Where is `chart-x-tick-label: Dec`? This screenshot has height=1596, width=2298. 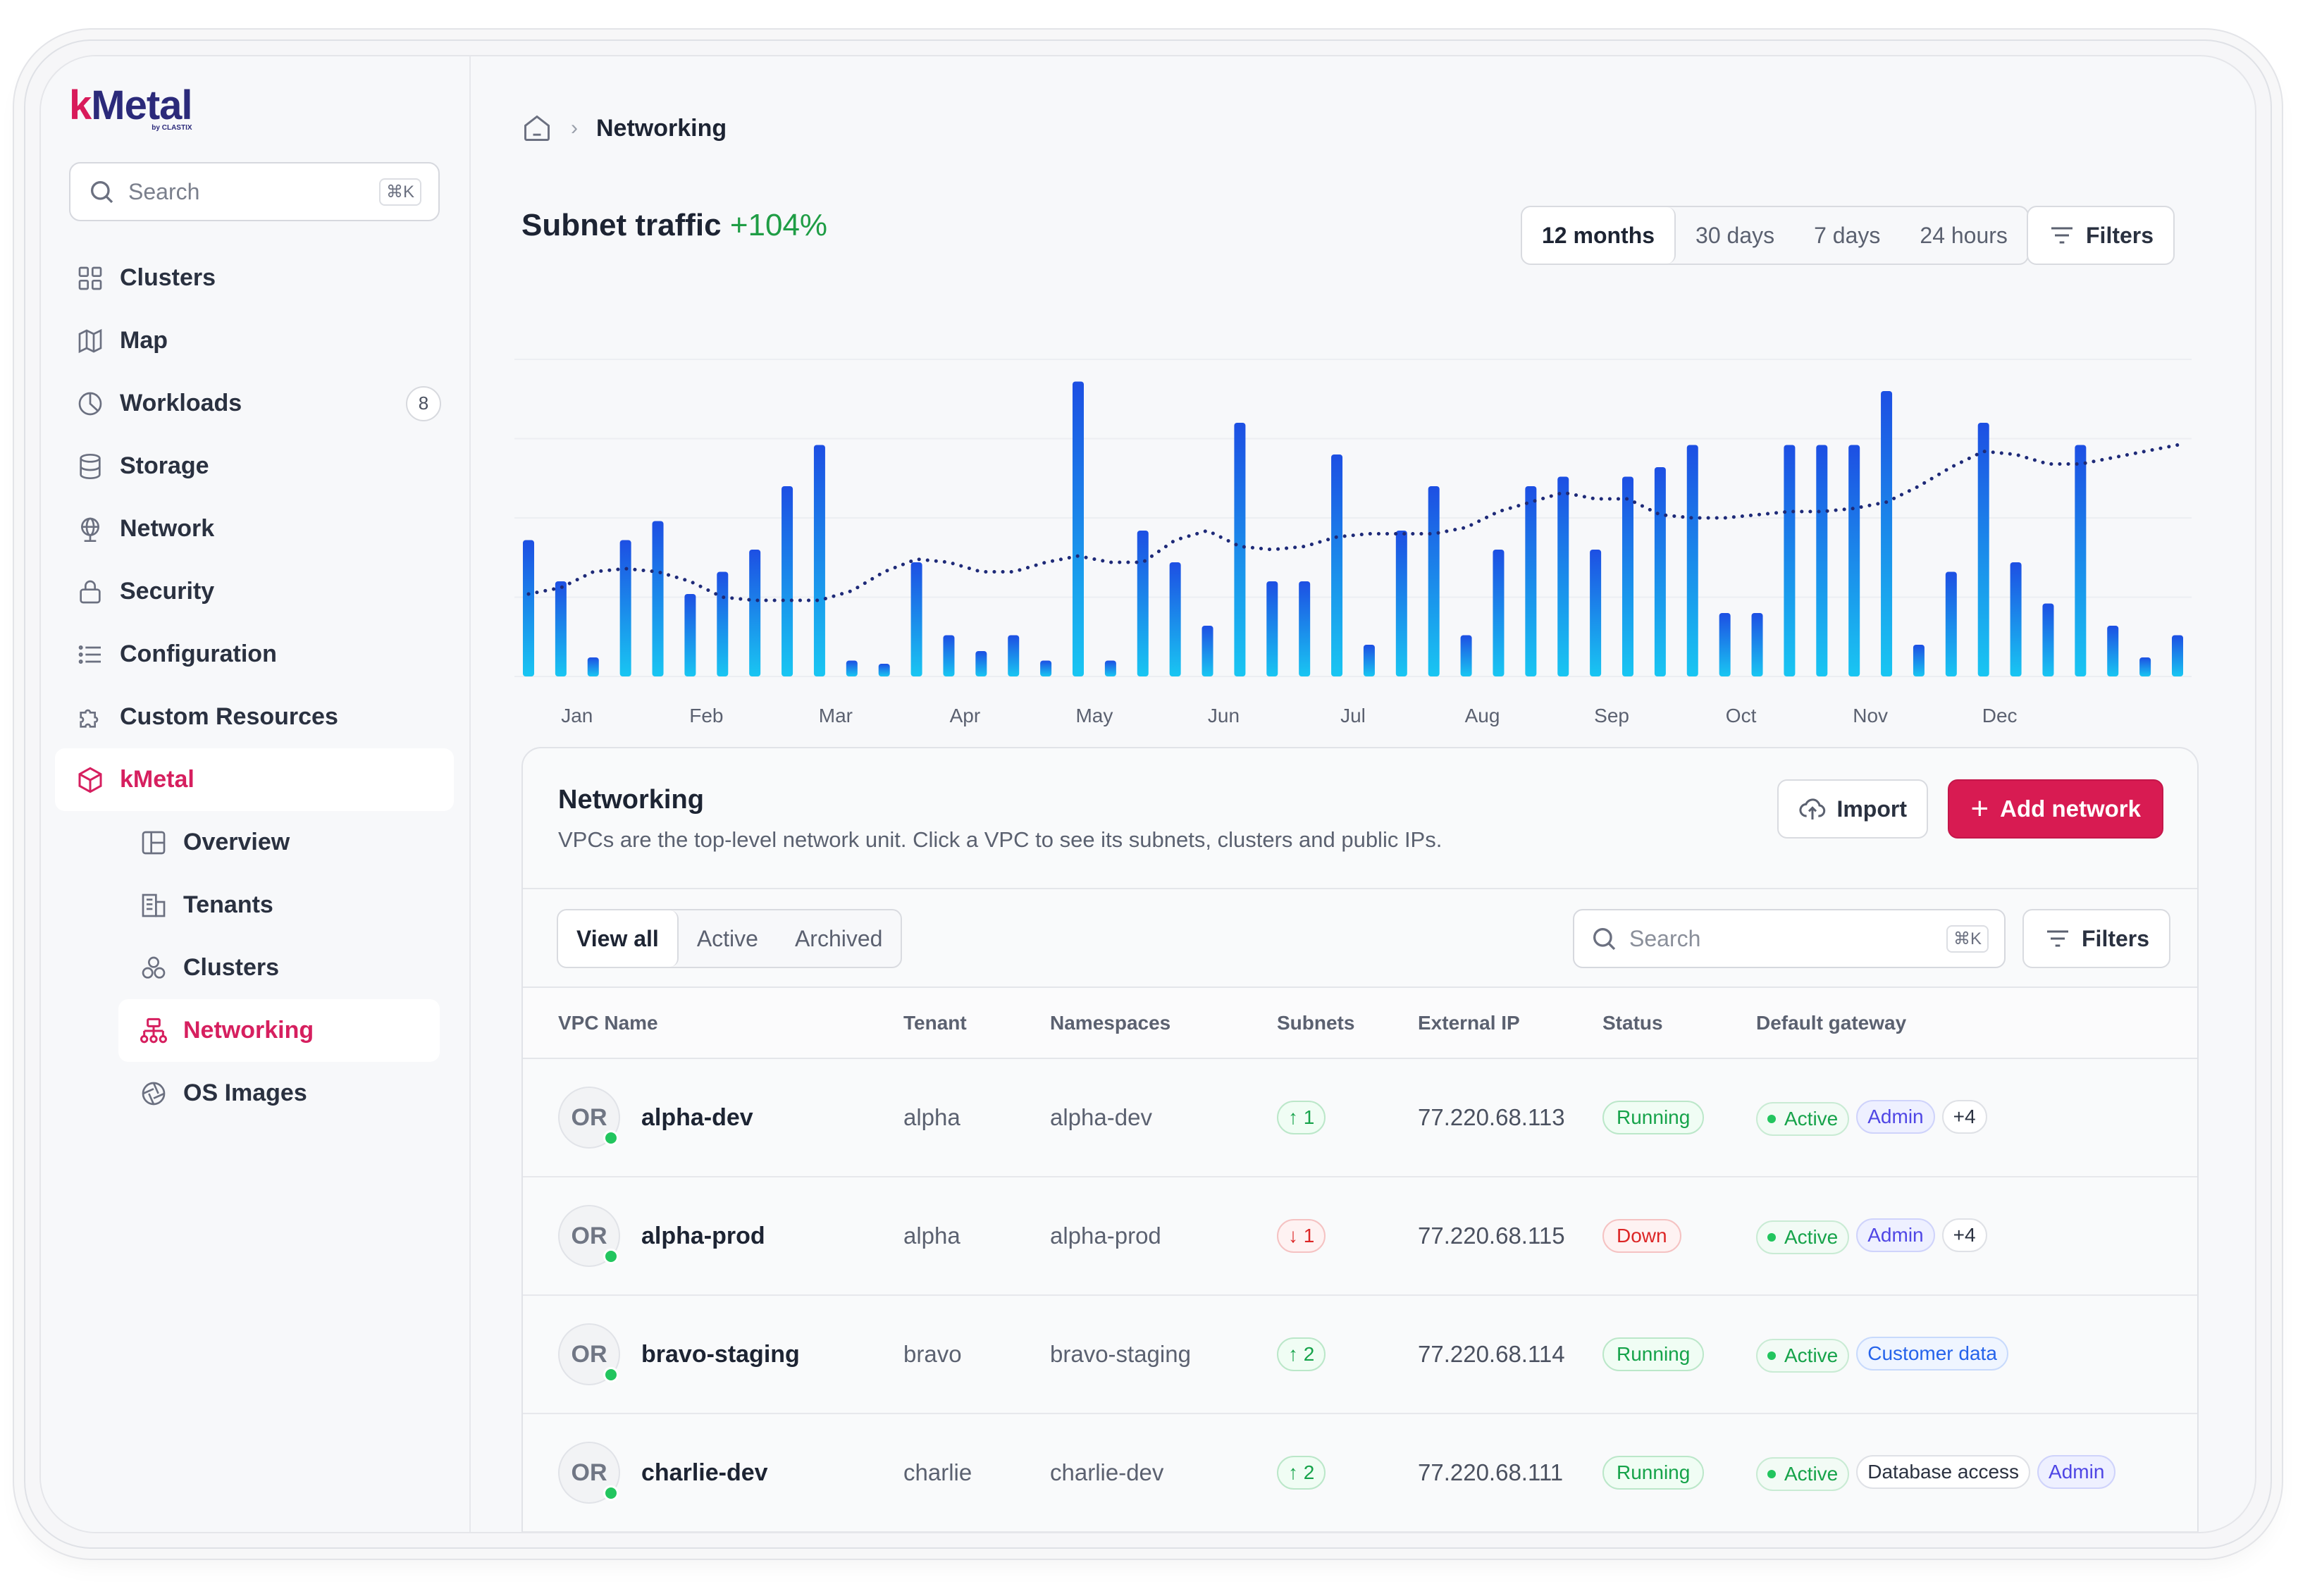 chart-x-tick-label: Dec is located at coordinates (2000, 716).